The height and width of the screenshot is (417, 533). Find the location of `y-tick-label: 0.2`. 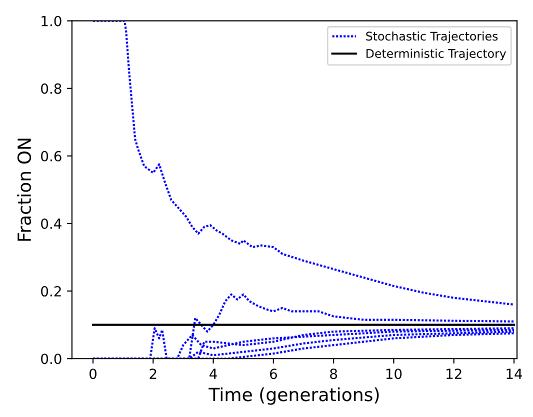

y-tick-label: 0.2 is located at coordinates (51, 291).